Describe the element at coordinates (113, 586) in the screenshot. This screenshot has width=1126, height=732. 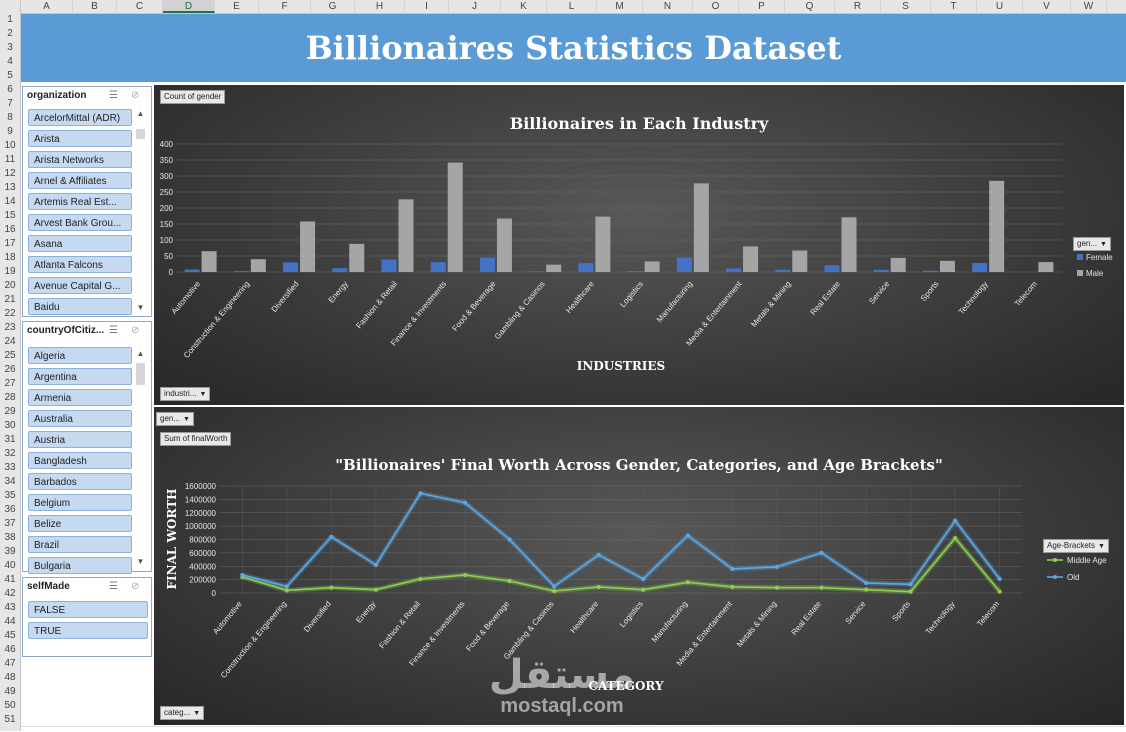
I see `multi-select-icon: ☰` at that location.